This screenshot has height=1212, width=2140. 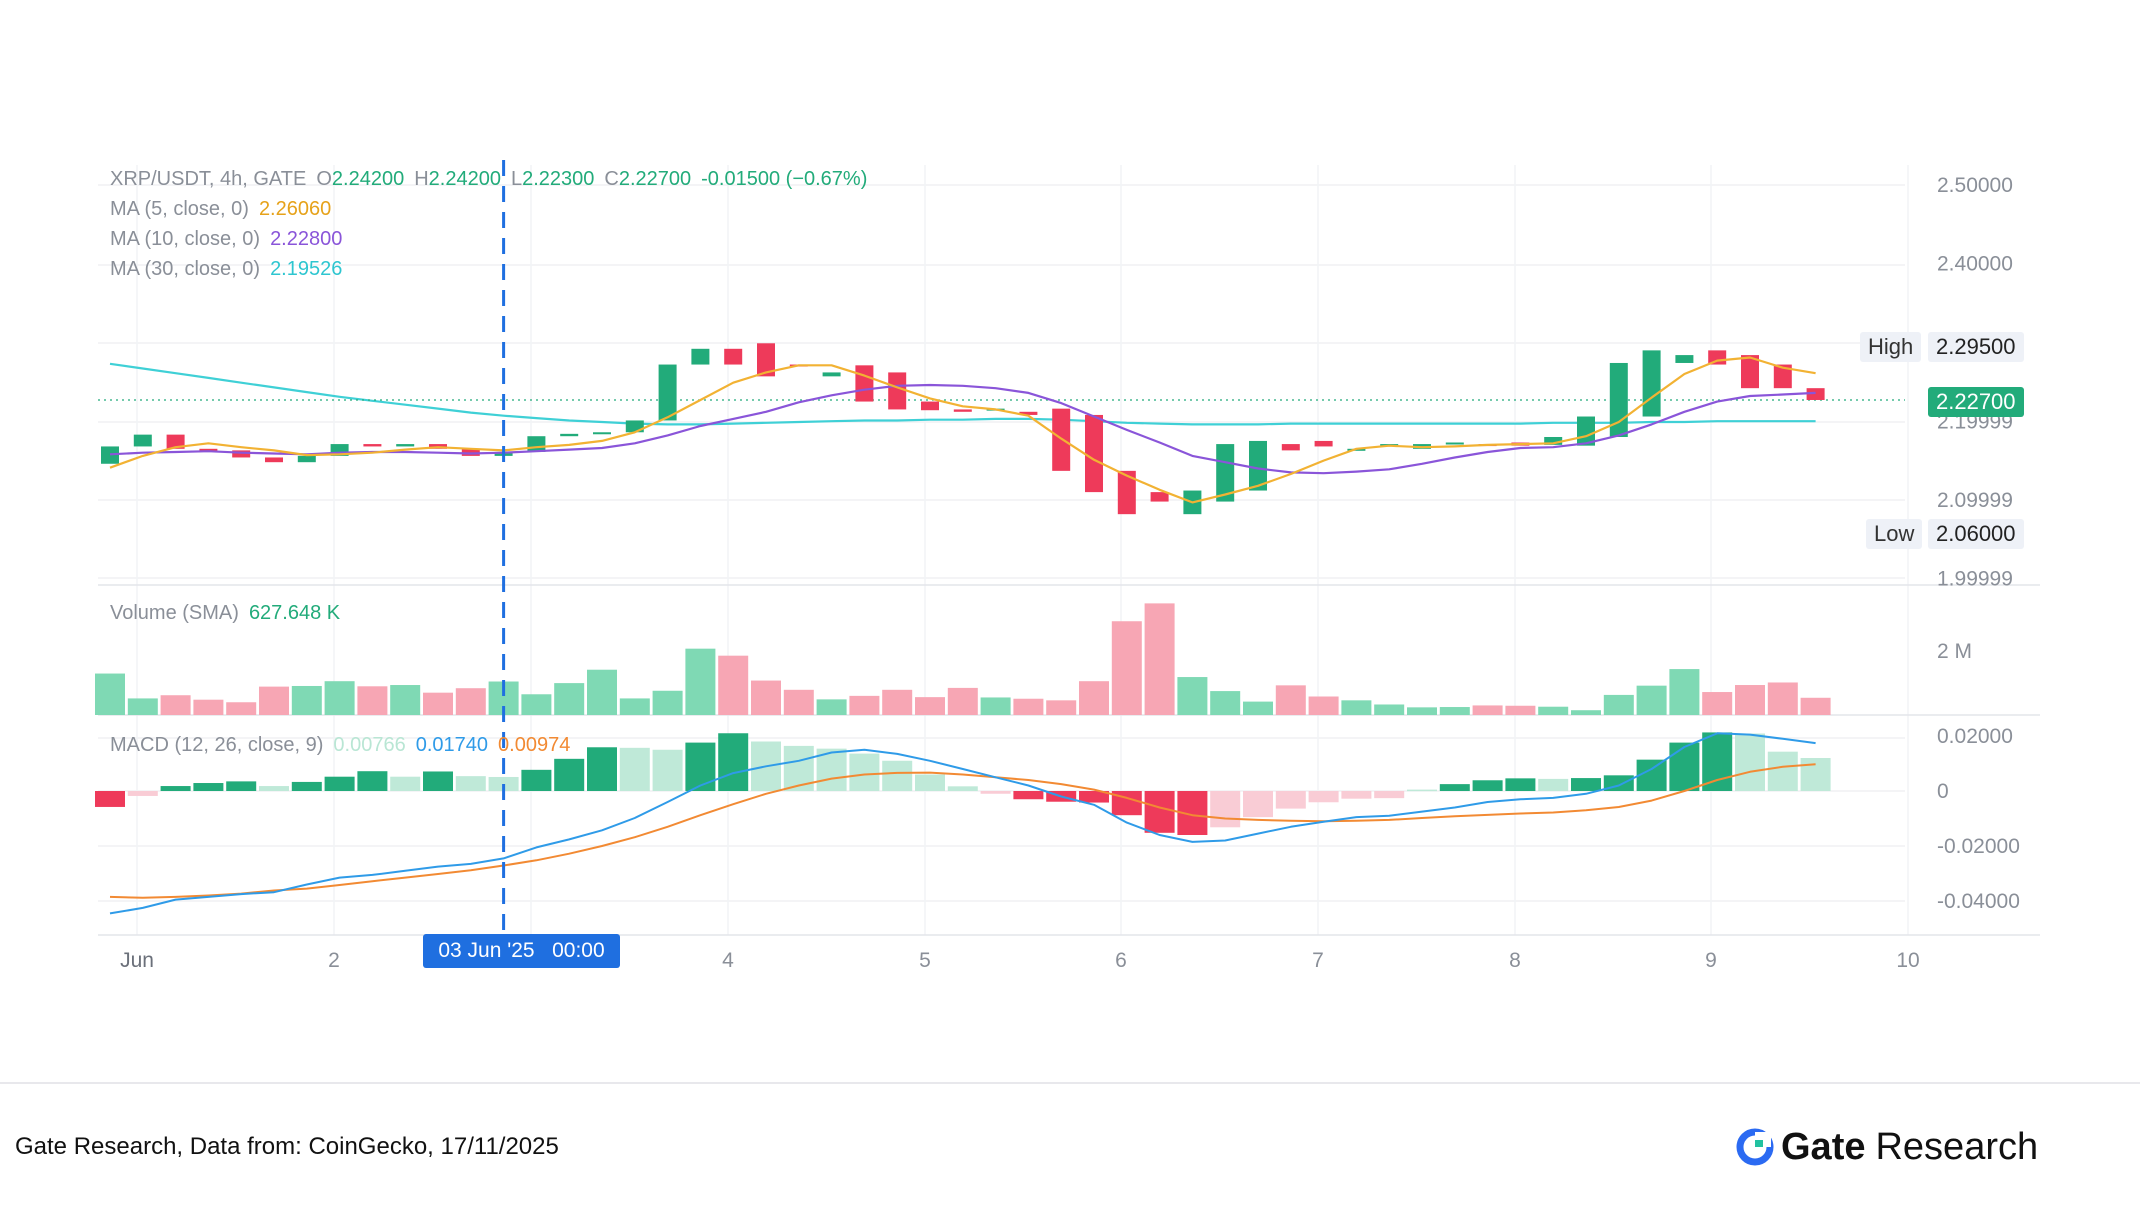 I want to click on macd-axis-tick: 0, so click(x=1943, y=791).